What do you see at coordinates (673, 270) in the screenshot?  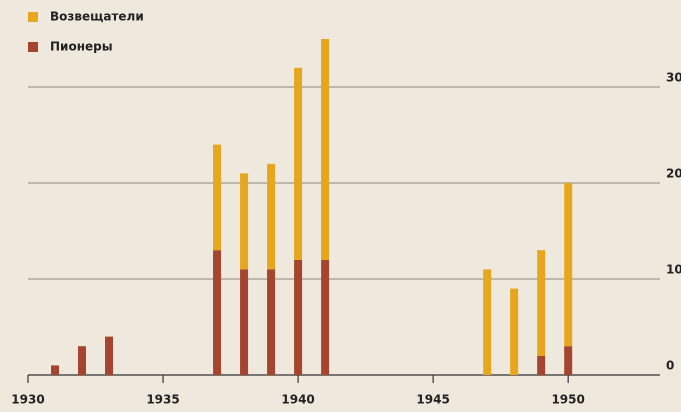 I see `y-tick-label: 10` at bounding box center [673, 270].